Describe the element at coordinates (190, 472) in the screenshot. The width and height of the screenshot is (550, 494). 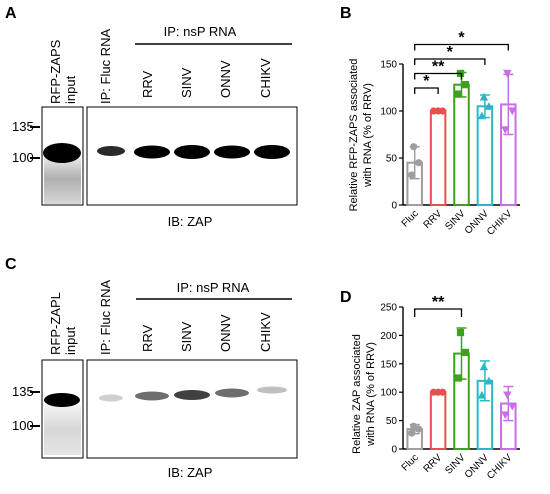
I see `blot-label-c: IB: ZAP` at that location.